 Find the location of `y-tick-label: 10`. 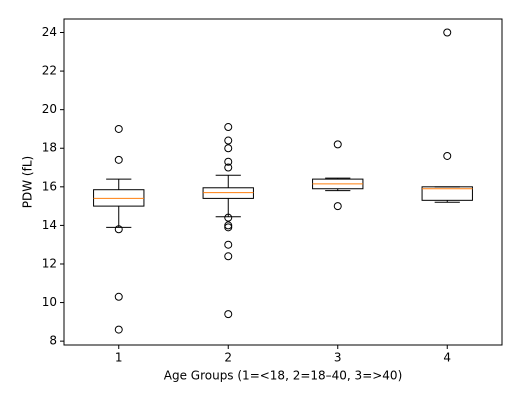

y-tick-label: 10 is located at coordinates (49, 302).